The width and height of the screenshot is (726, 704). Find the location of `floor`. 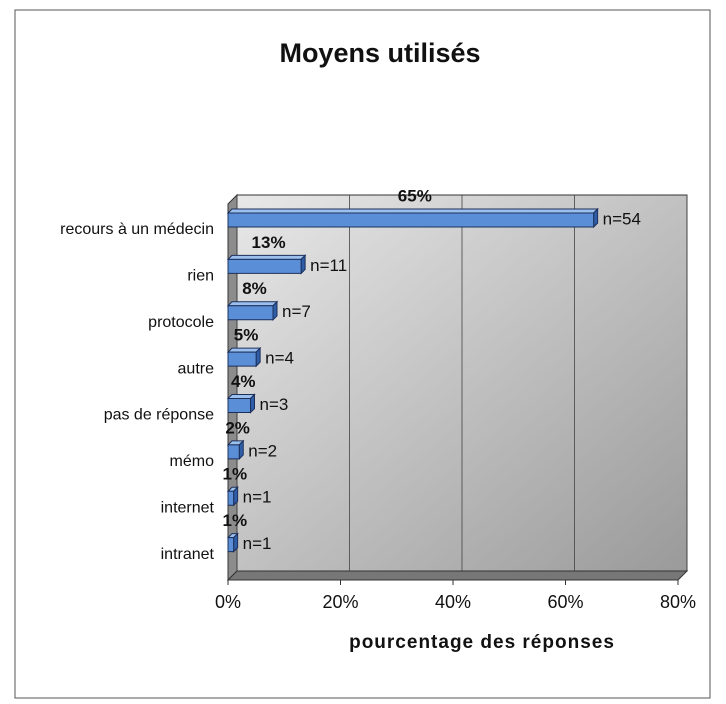

floor is located at coordinates (457, 575).